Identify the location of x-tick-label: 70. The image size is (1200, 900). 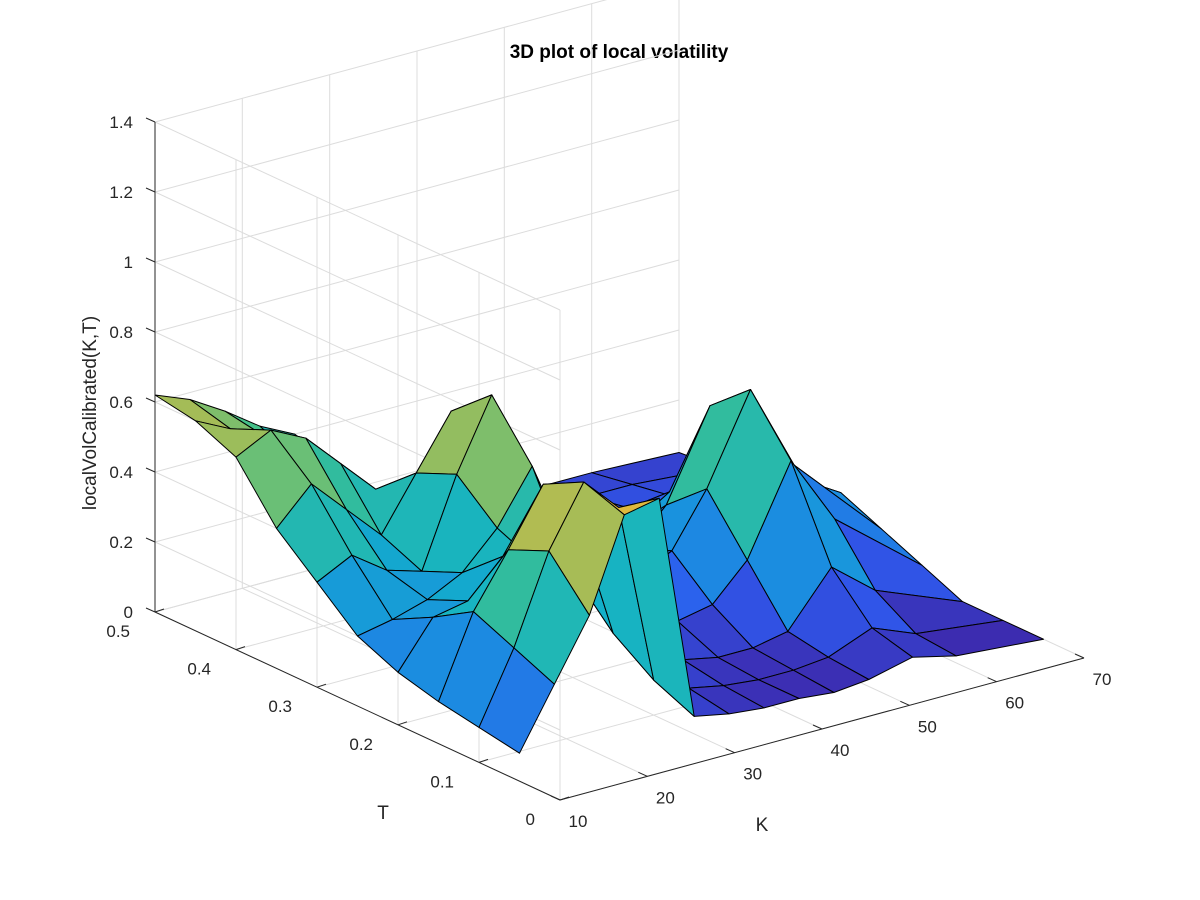
(1102, 679).